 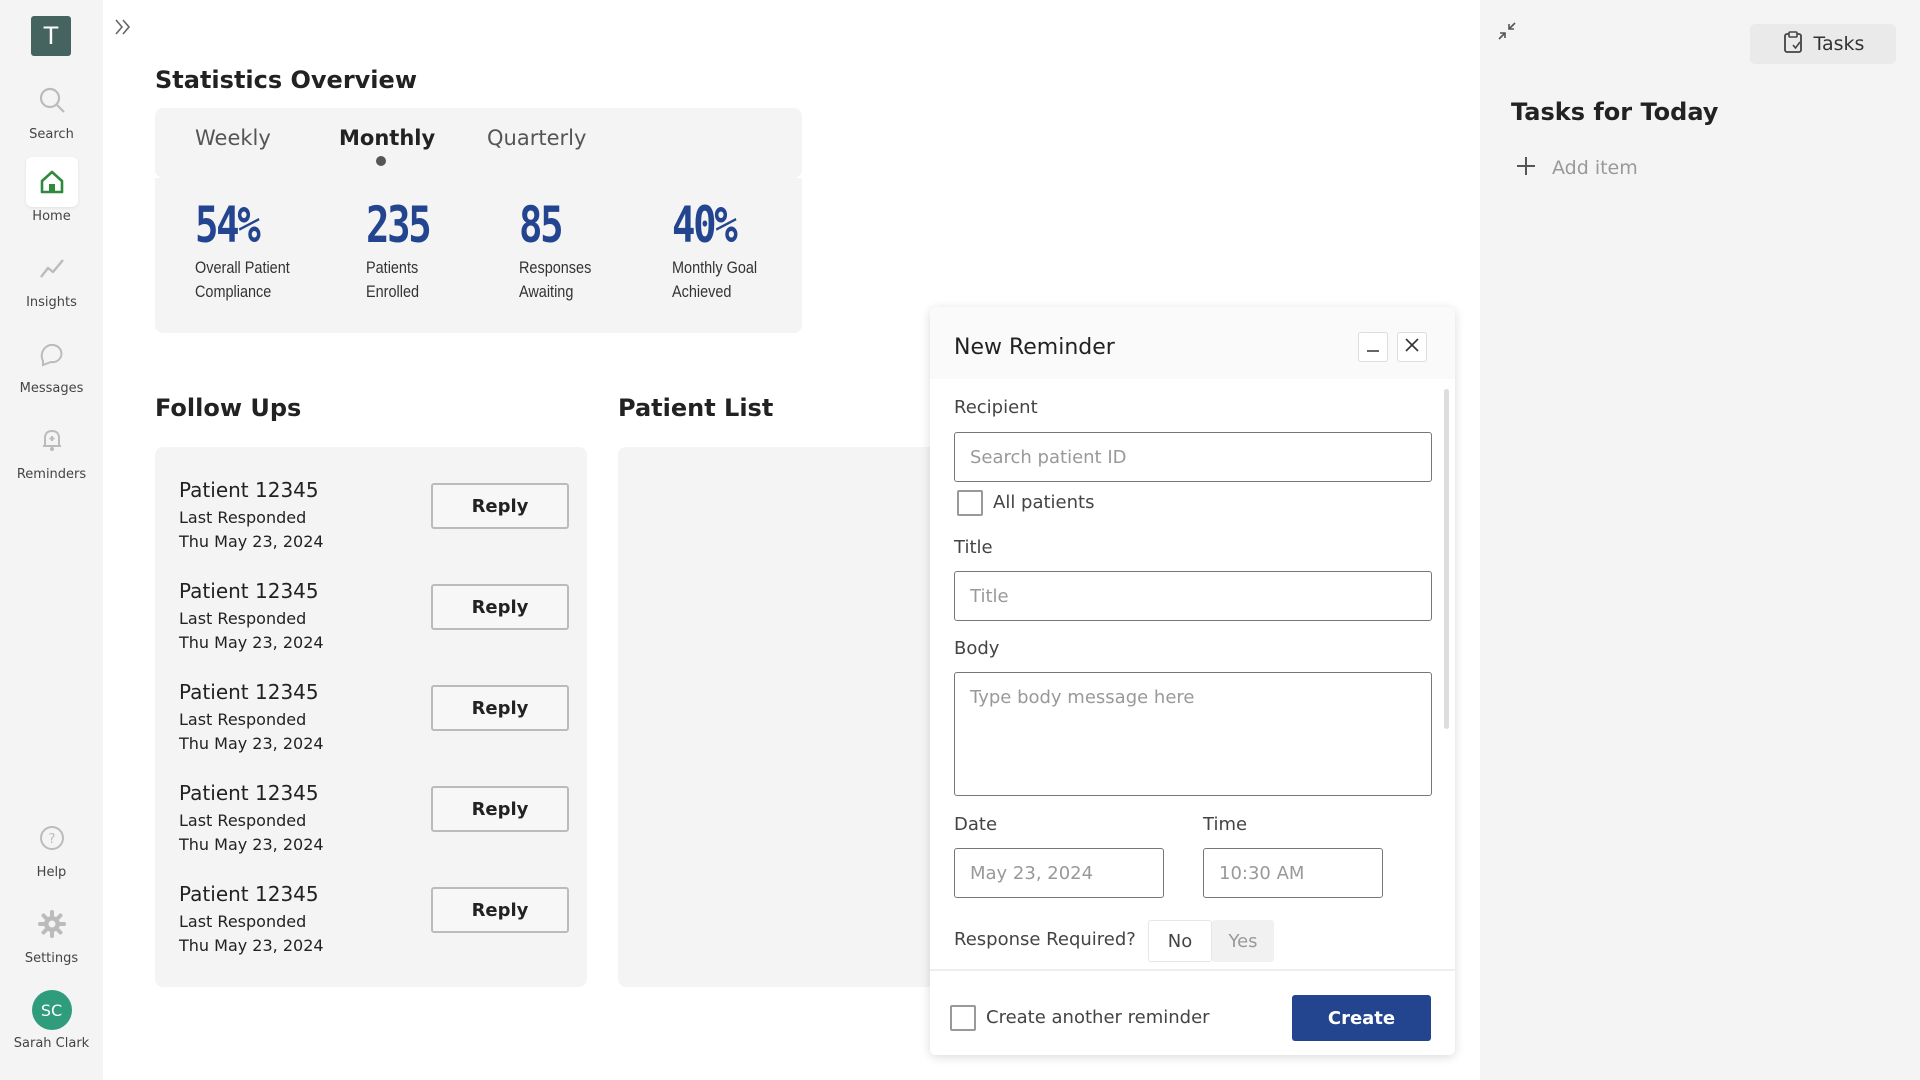 I want to click on expand-sidebar-icon, so click(x=123, y=29).